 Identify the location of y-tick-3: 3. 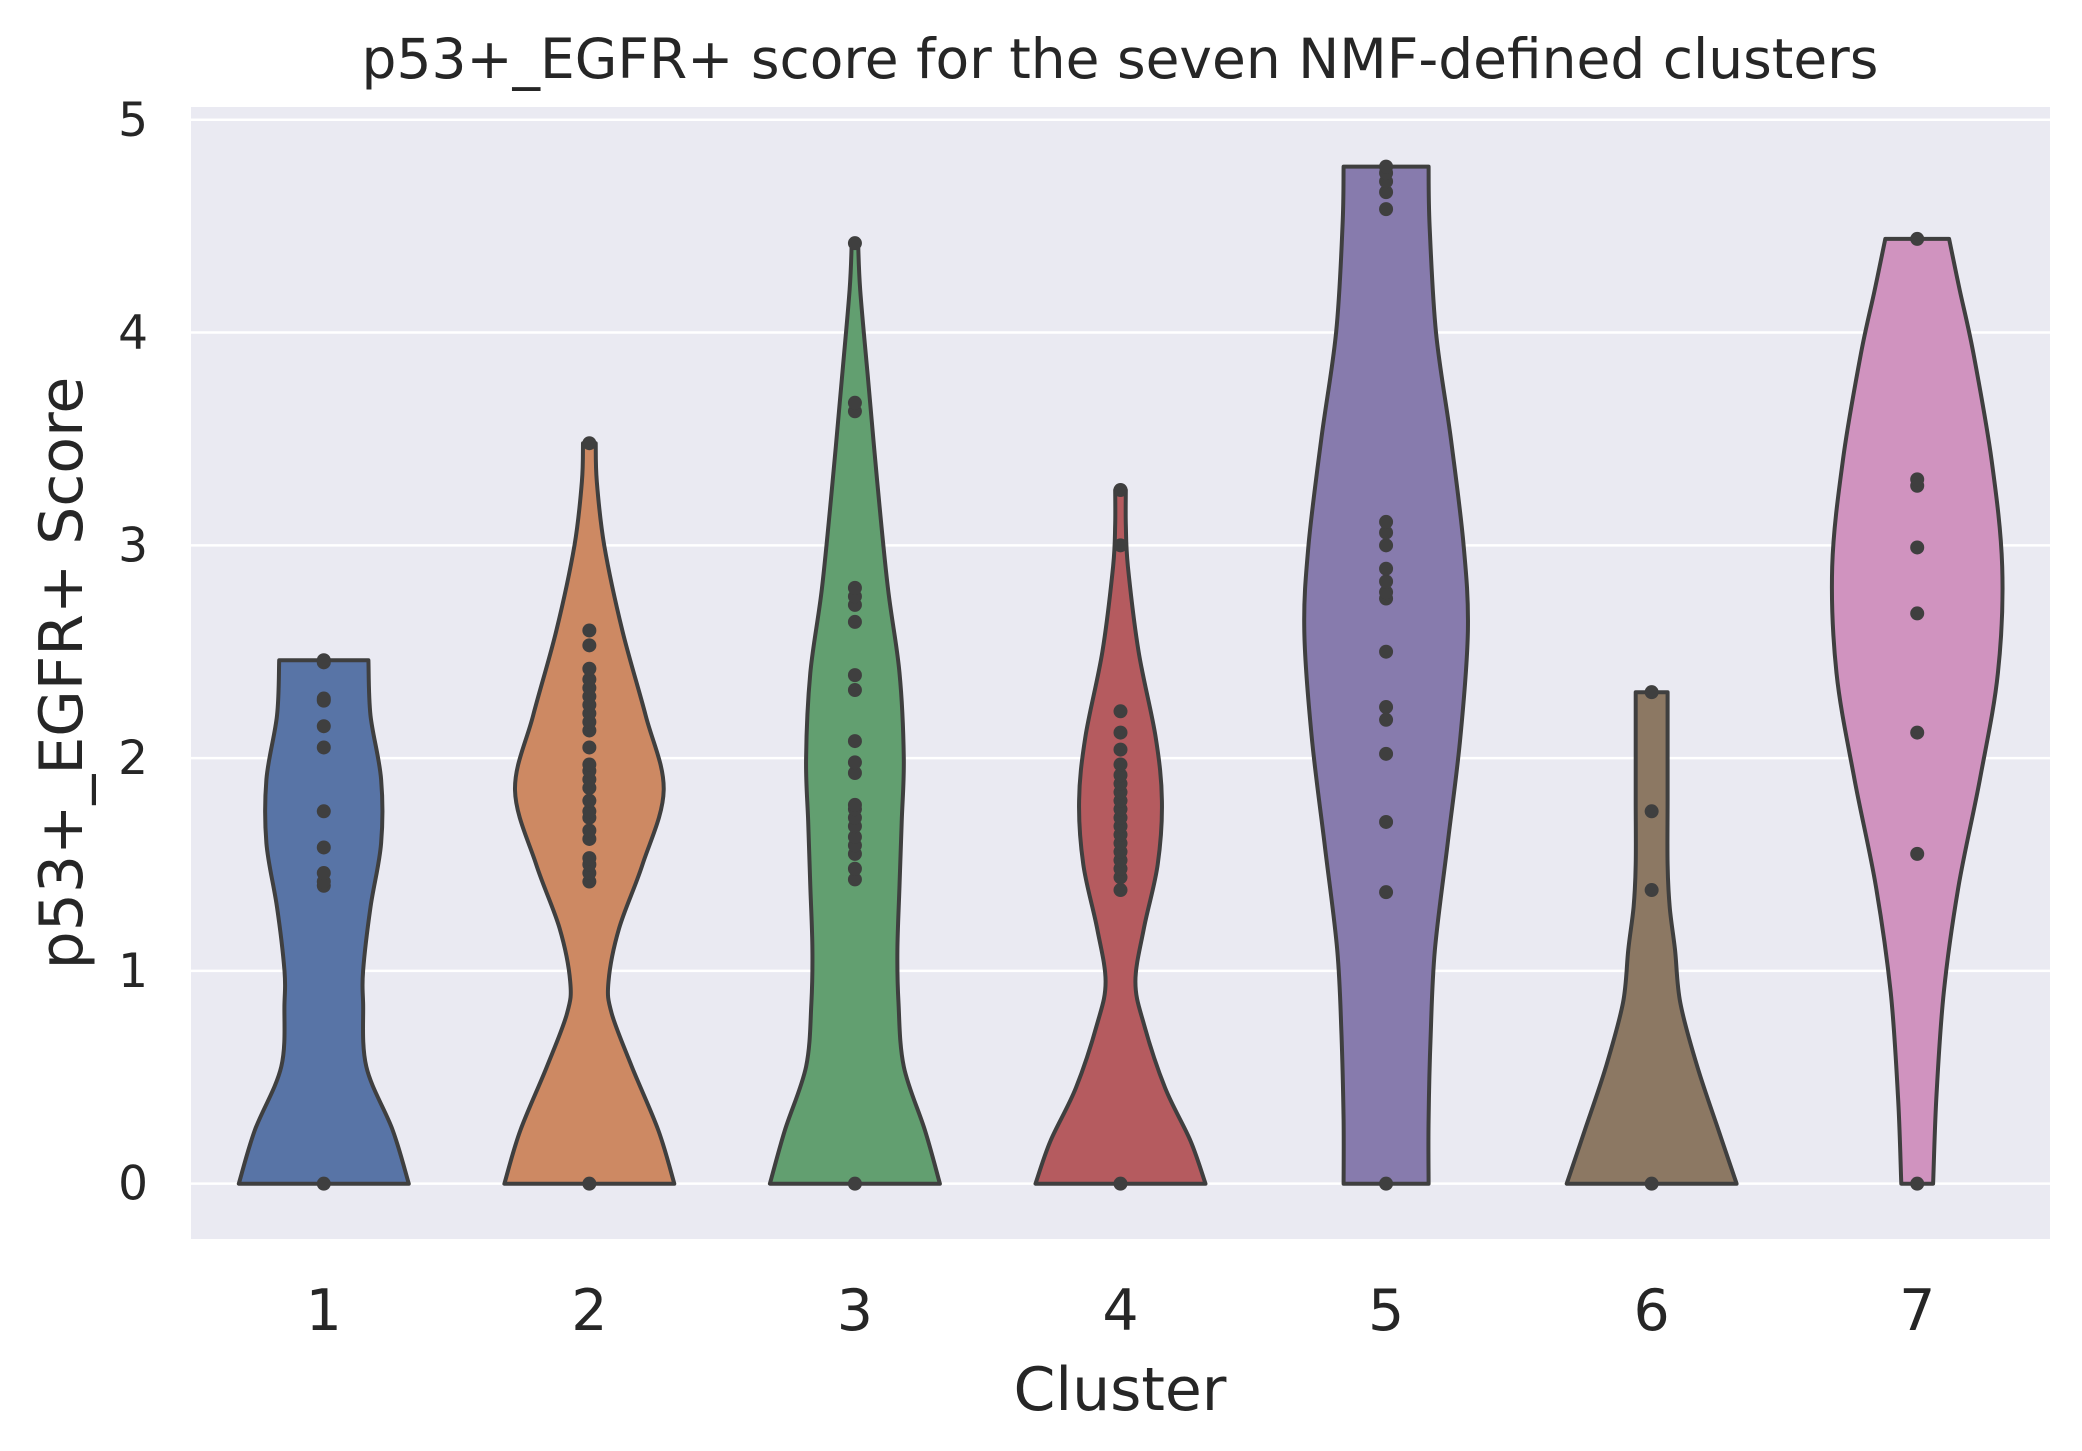
(133, 545).